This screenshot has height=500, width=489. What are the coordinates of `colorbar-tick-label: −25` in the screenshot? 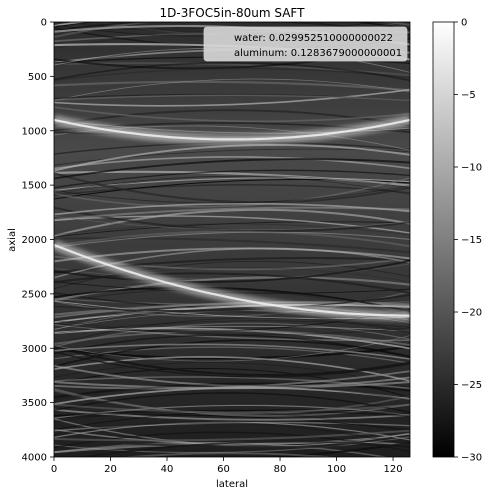 It's located at (471, 385).